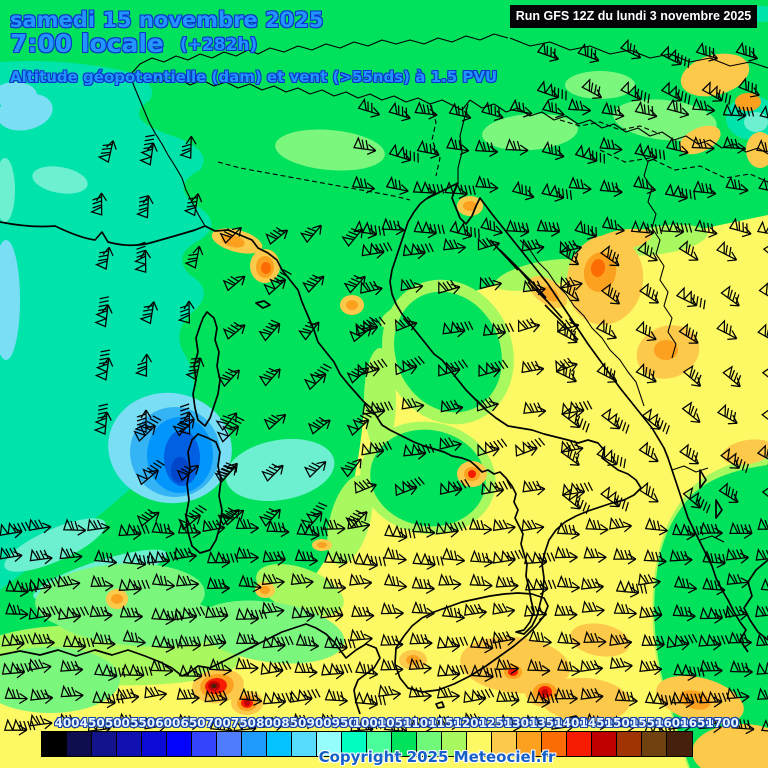  Describe the element at coordinates (470, 723) in the screenshot. I see `colorbar-label: 1200` at that location.